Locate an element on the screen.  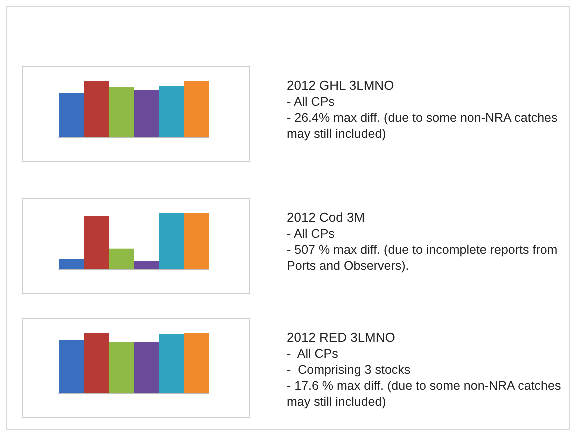
text: 2012 GHL 3LMNO is located at coordinates (341, 86).